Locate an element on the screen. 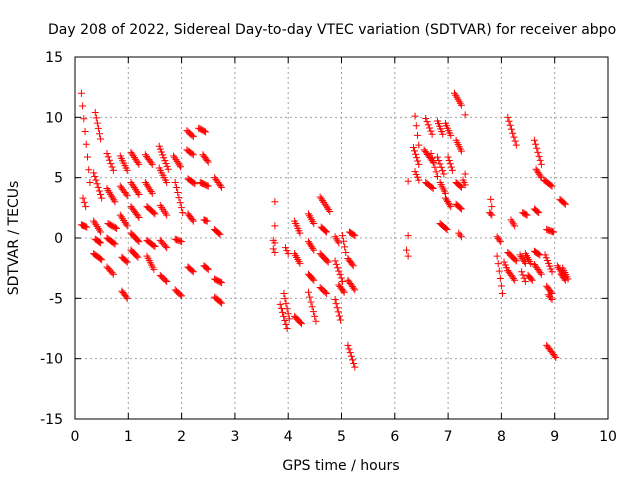  x-tick-label: 4 is located at coordinates (288, 437).